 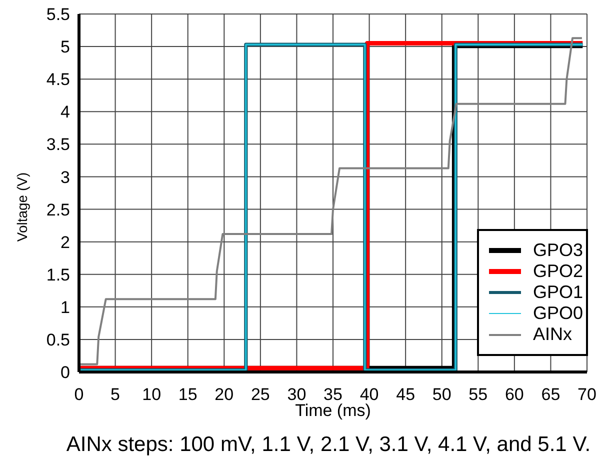 What do you see at coordinates (65, 47) in the screenshot?
I see `y-tick-label: 5` at bounding box center [65, 47].